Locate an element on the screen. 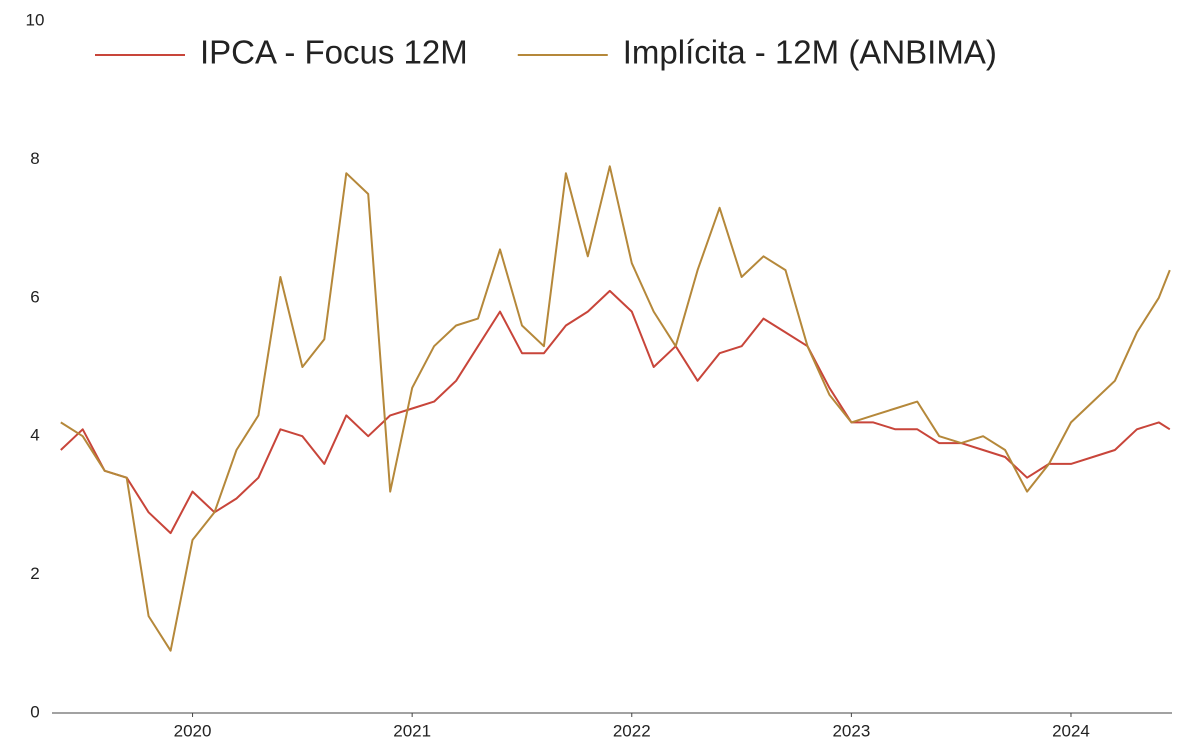  y-tick-label: 8 is located at coordinates (34, 158).